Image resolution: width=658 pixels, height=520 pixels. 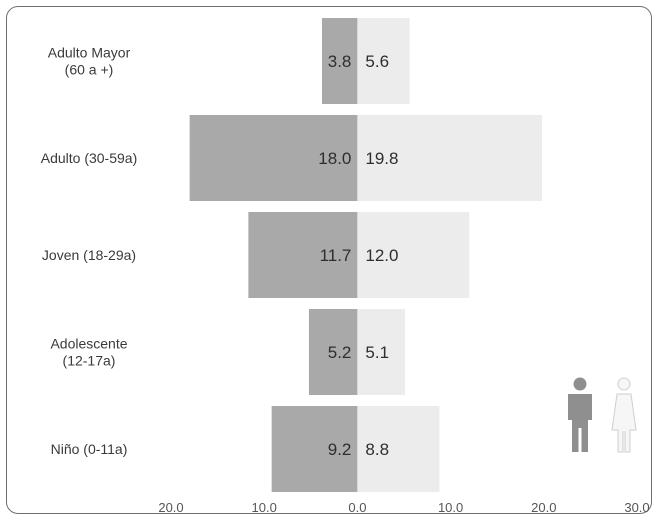 I want to click on female-figure-icon, so click(x=624, y=415).